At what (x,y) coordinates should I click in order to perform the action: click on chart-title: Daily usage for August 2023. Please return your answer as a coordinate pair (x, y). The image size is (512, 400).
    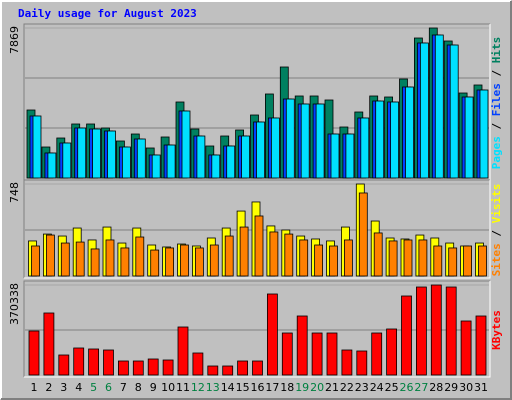
    Looking at the image, I should click on (107, 13).